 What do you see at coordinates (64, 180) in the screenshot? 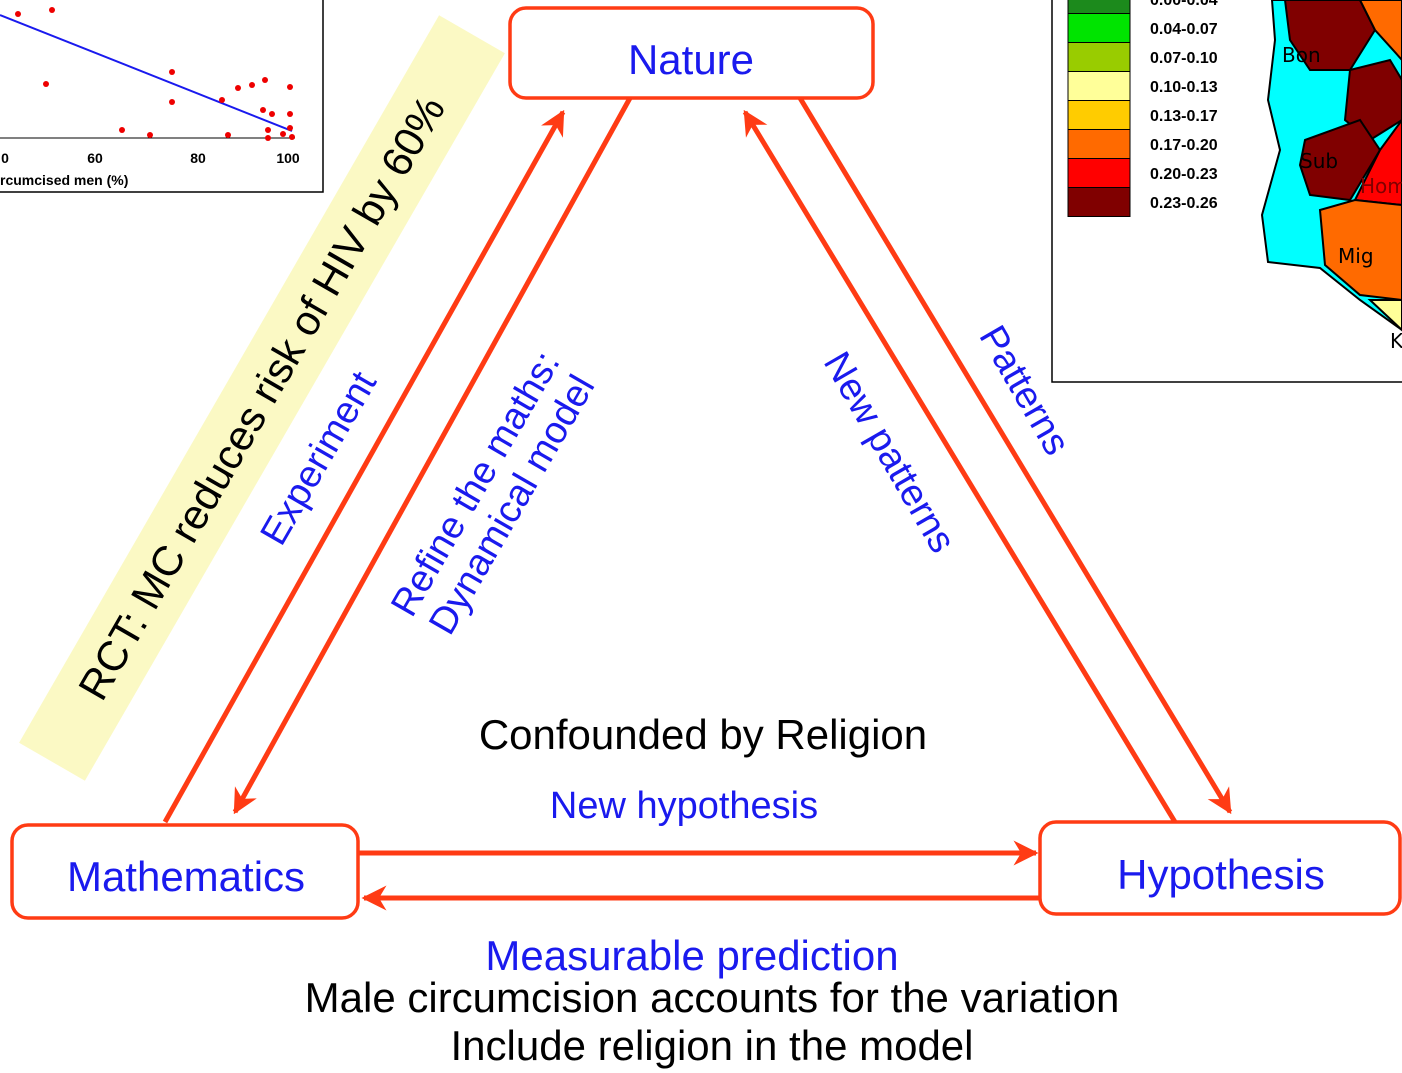
I see `x-axis-label: rcumcised men (%)` at bounding box center [64, 180].